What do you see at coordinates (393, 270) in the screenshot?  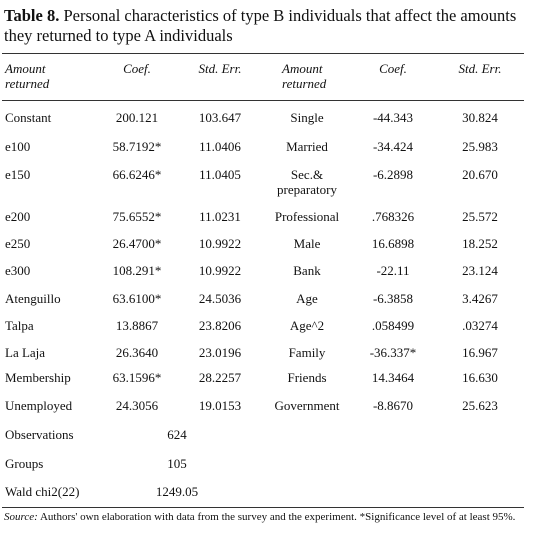 I see `table-cell: -22.11` at bounding box center [393, 270].